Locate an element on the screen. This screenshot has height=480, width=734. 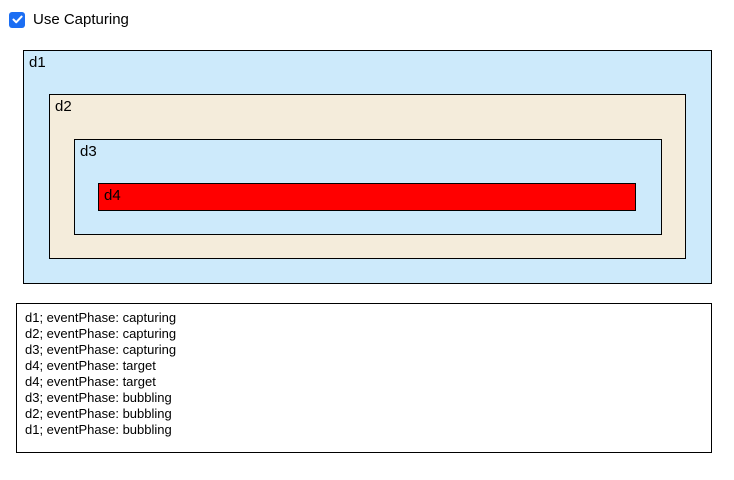
use-capturing-label: Use Capturing is located at coordinates (81, 19).